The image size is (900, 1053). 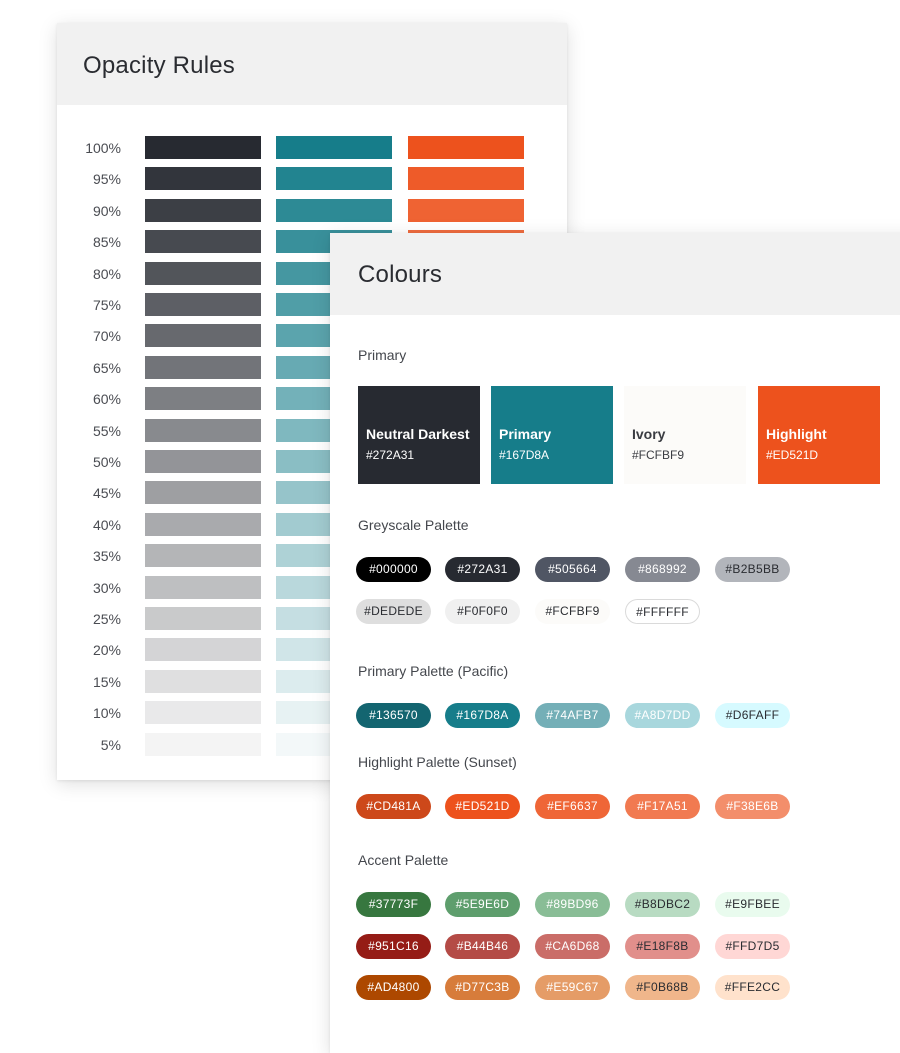 I want to click on color-chip: #E9FBEE, so click(x=752, y=904).